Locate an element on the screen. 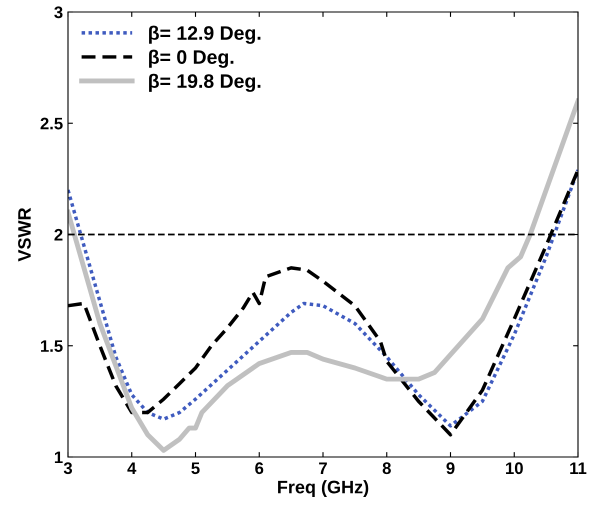  x-axis-title: Freq (GHz) is located at coordinates (323, 489).